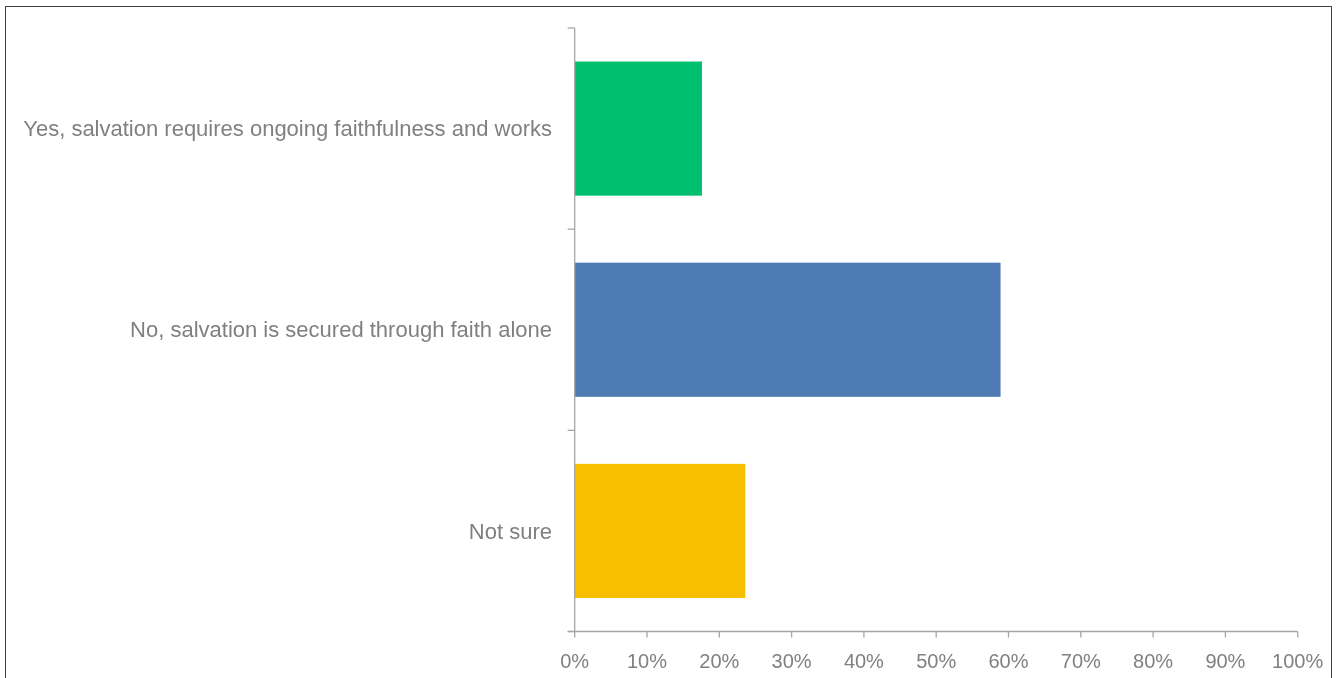 This screenshot has width=1338, height=678. What do you see at coordinates (287, 129) in the screenshot?
I see `y-tick-label: Yes, salvation requires ongoing faithfulness and works` at bounding box center [287, 129].